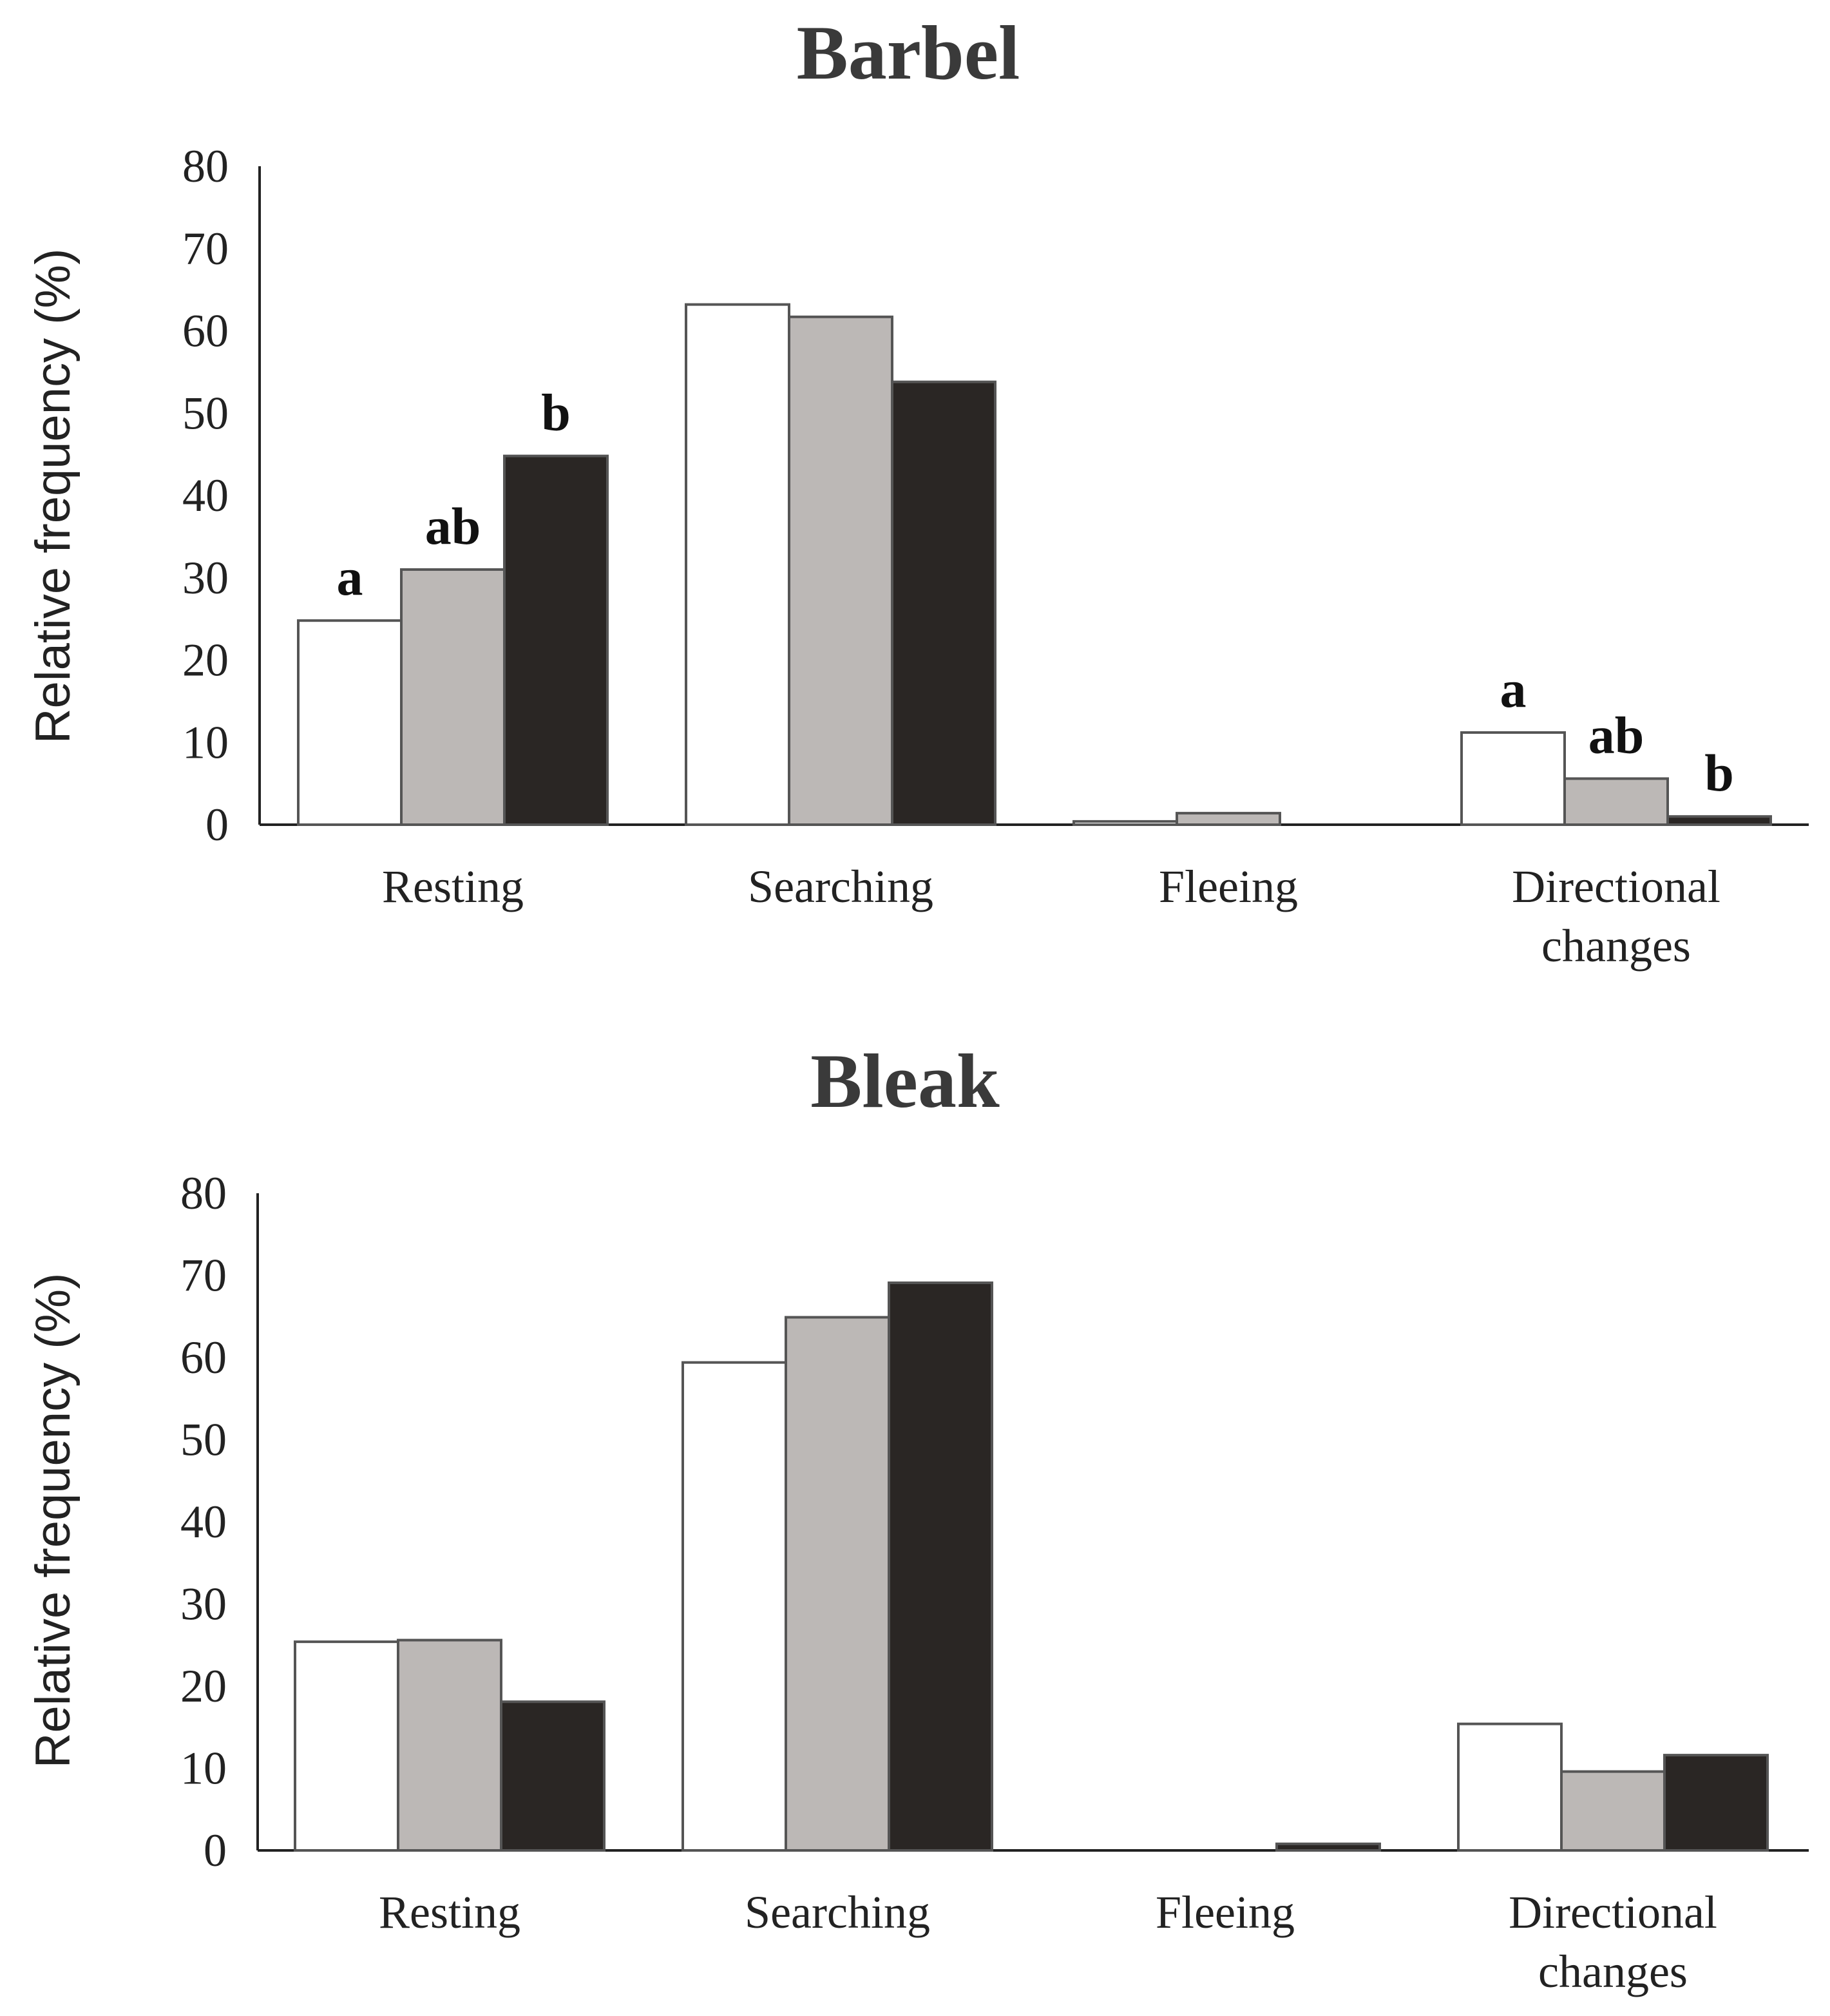 The image size is (1830, 2016). I want to click on chart-title: Barbel, so click(909, 52).